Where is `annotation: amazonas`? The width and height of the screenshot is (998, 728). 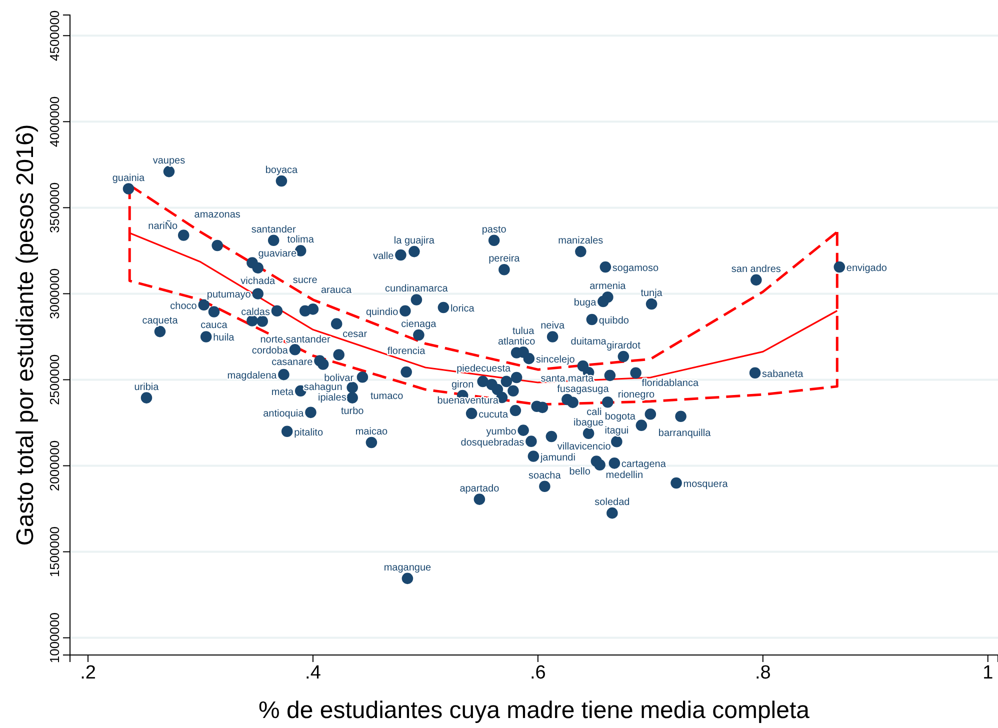 annotation: amazonas is located at coordinates (217, 215).